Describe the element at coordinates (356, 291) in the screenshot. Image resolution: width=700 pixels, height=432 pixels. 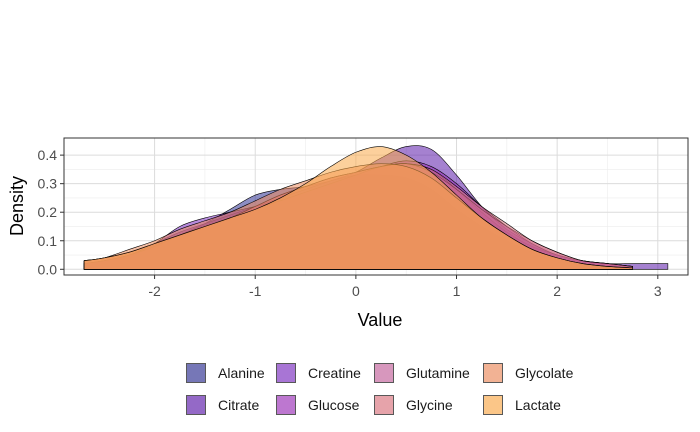
I see `x-tick-label: 0` at that location.